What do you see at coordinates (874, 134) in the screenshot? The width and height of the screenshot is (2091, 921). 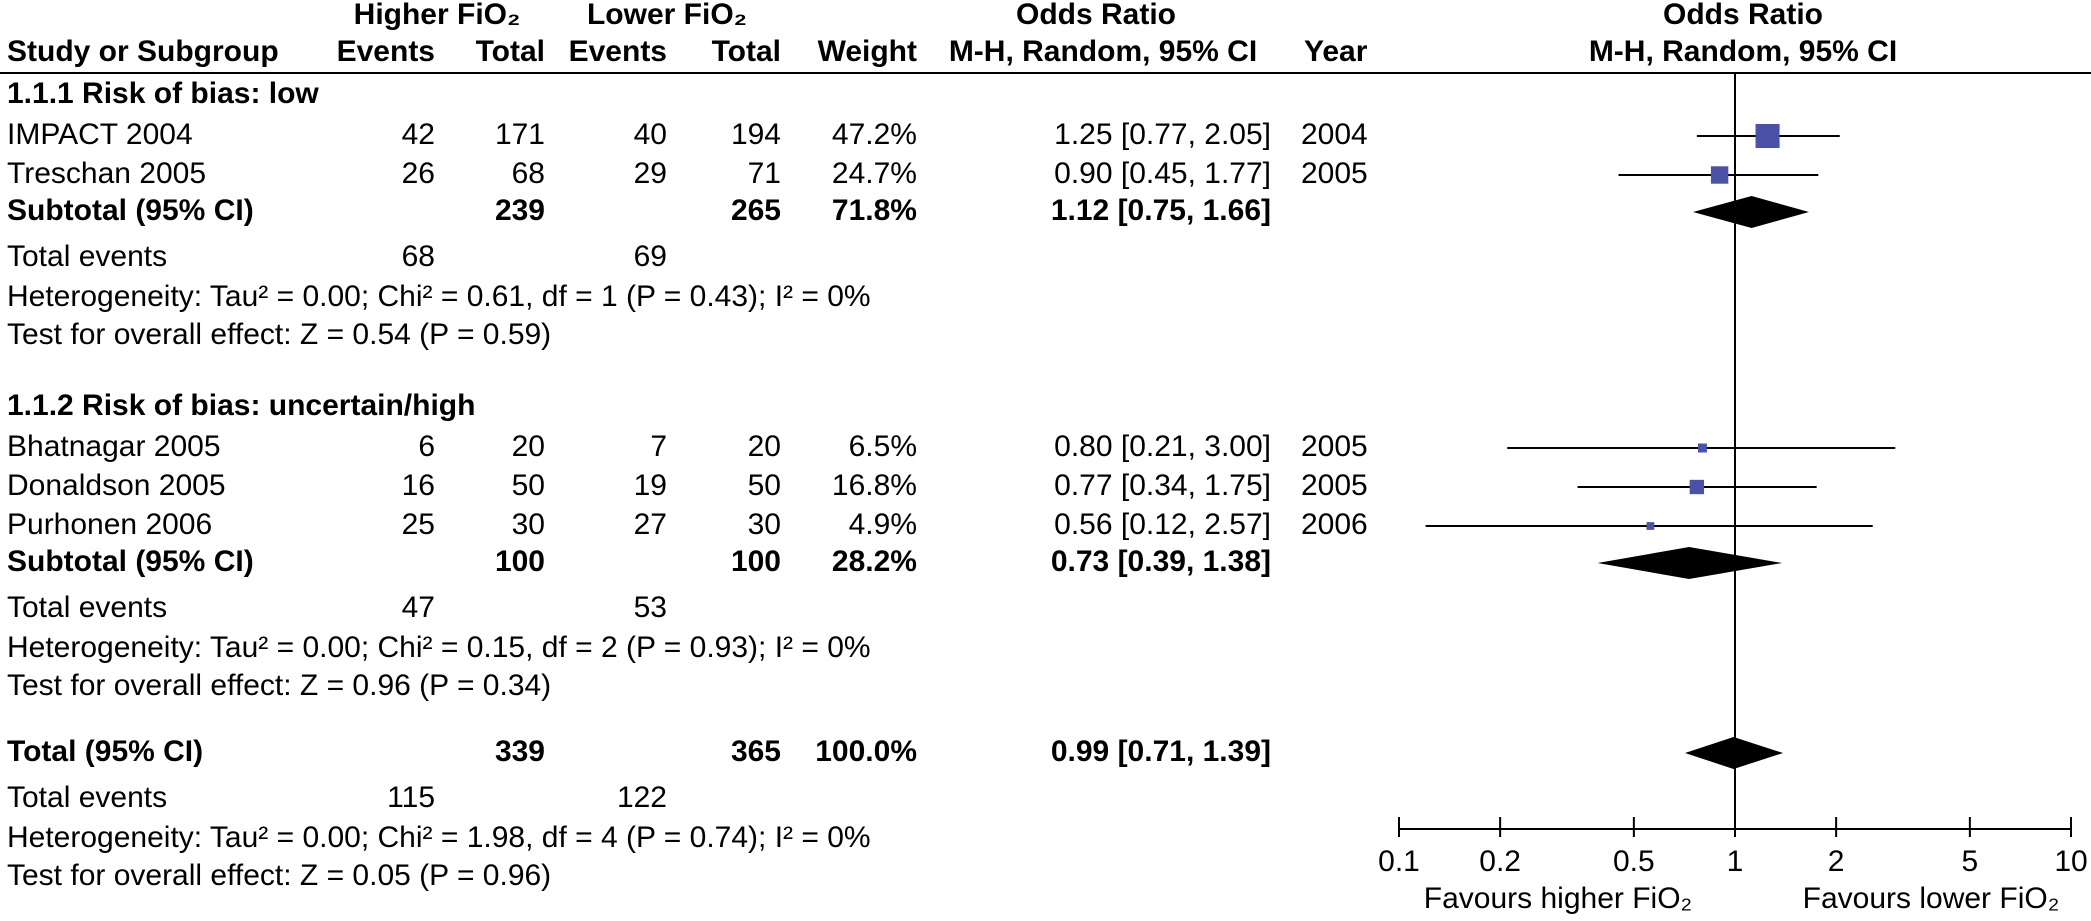 I see `weight: 47.2%` at bounding box center [874, 134].